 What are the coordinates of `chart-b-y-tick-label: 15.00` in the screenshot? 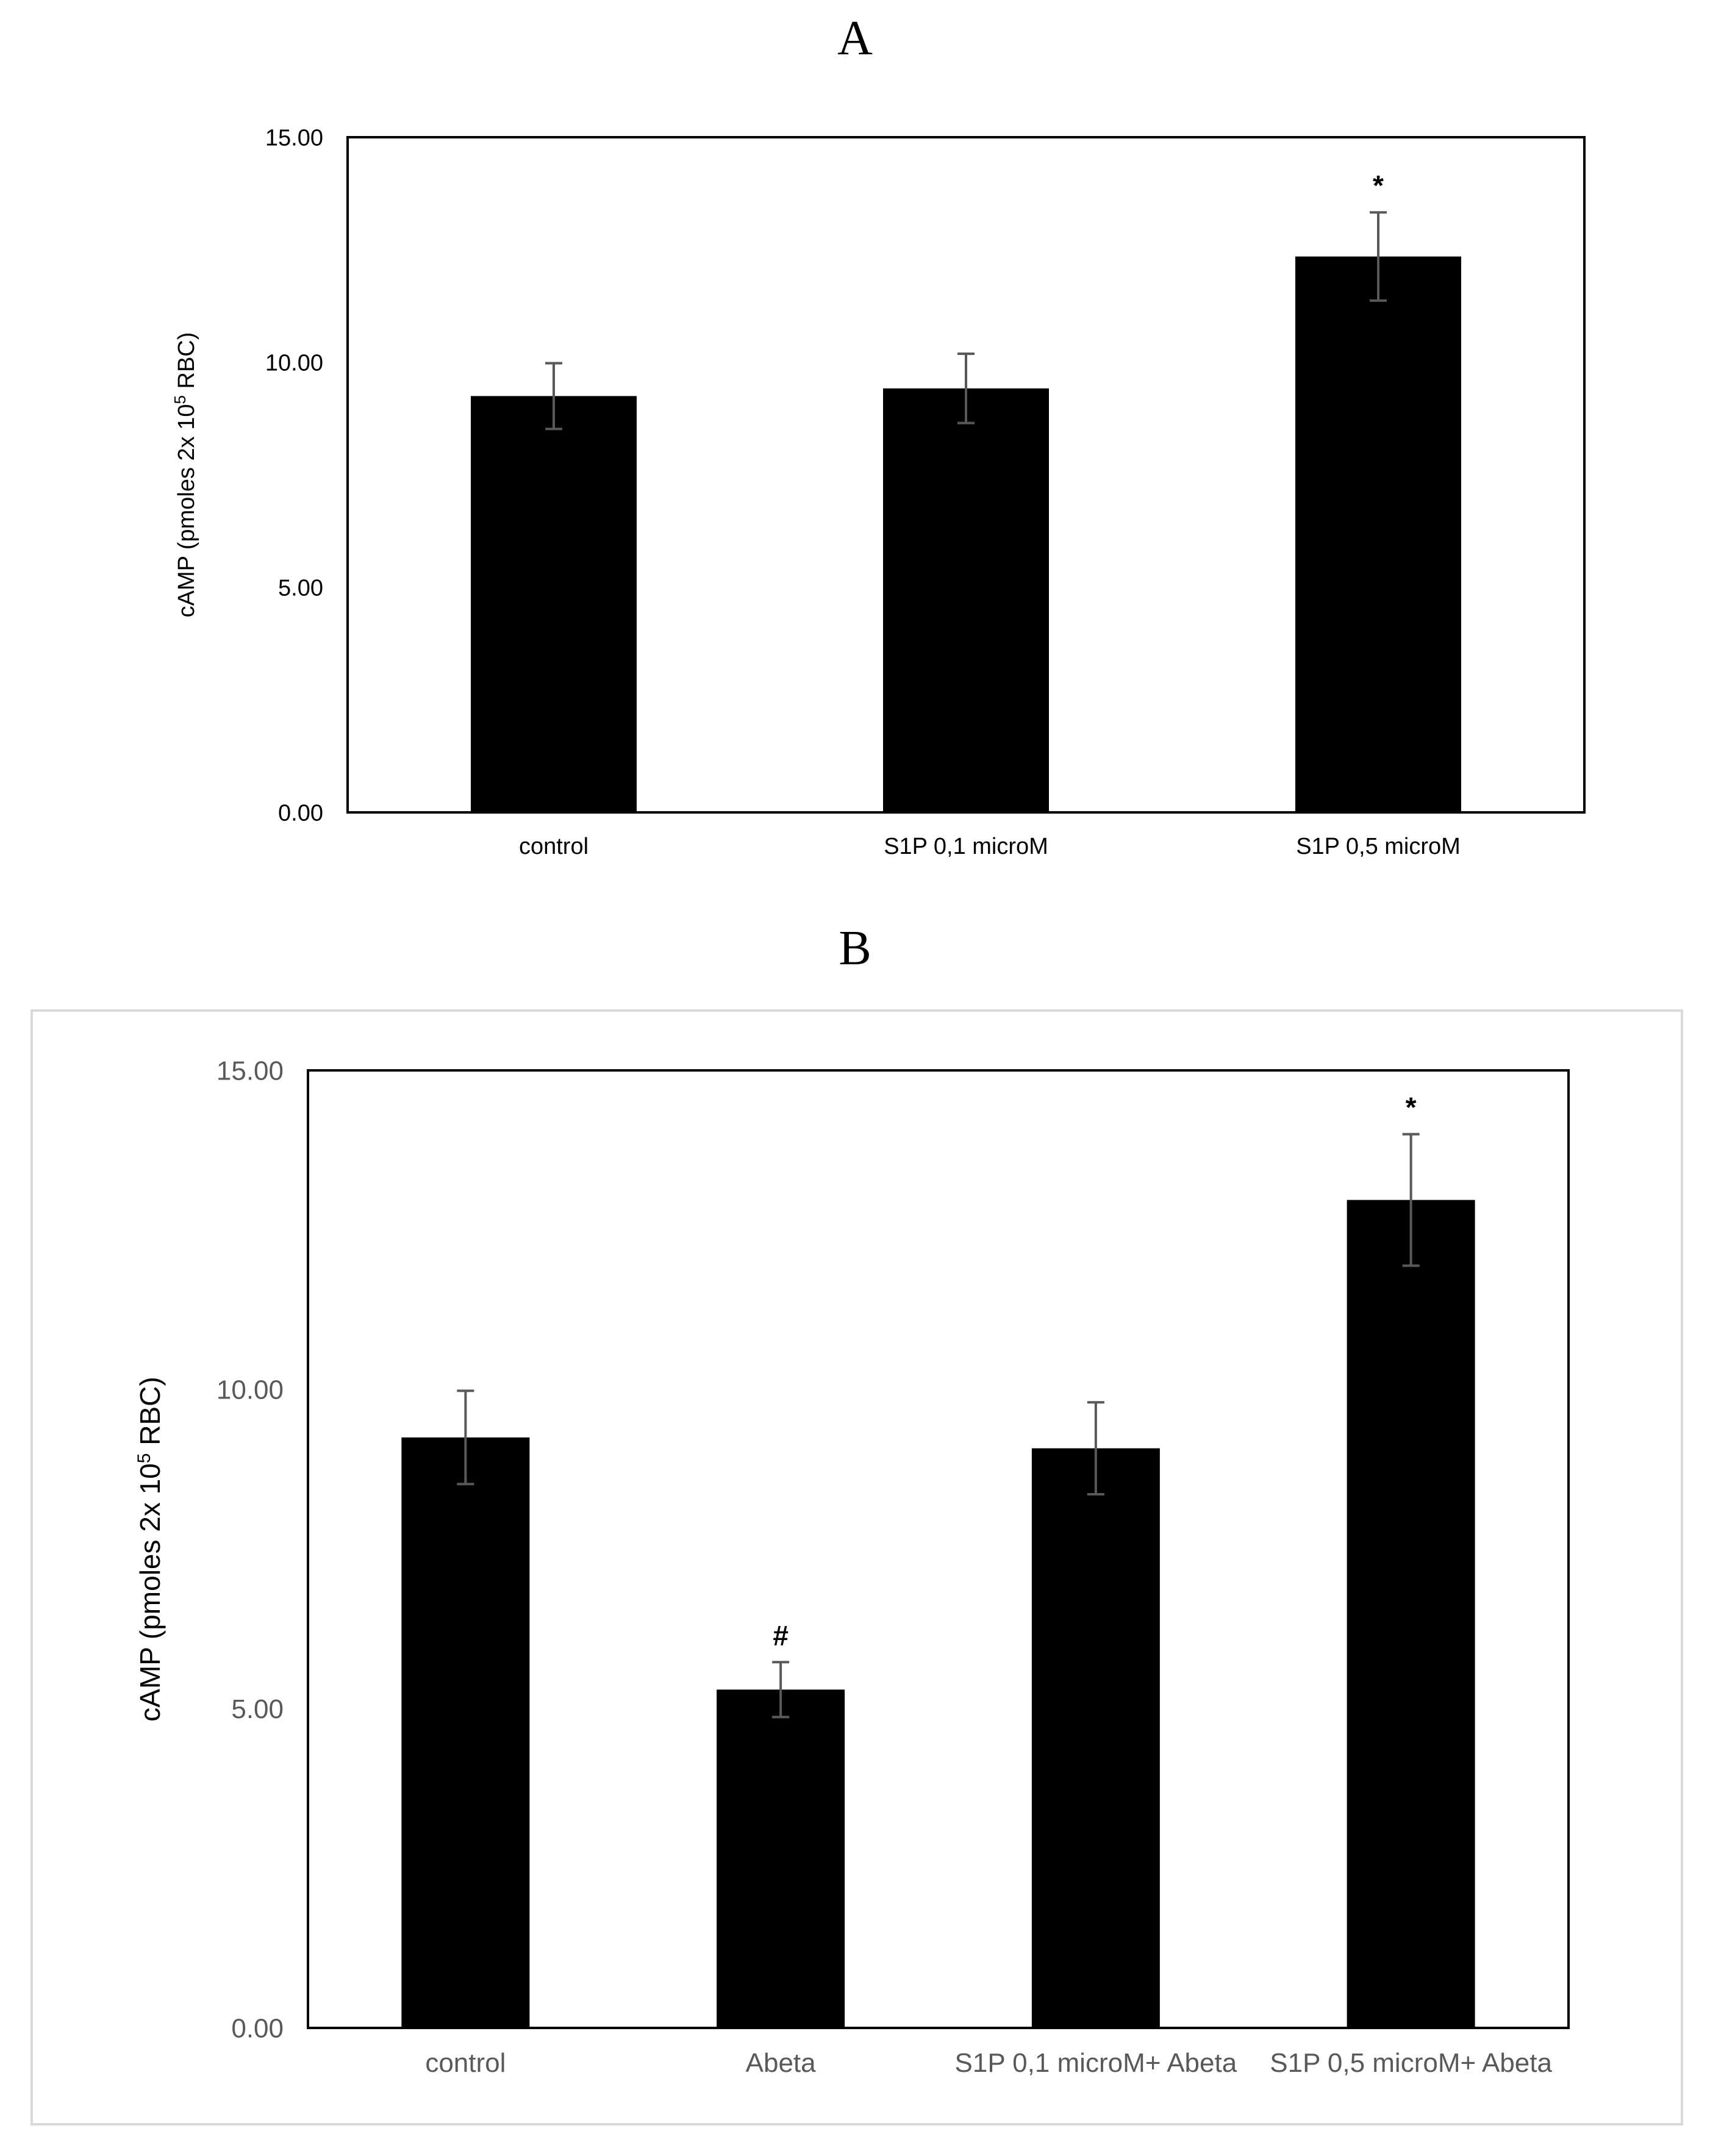 It's located at (250, 1071).